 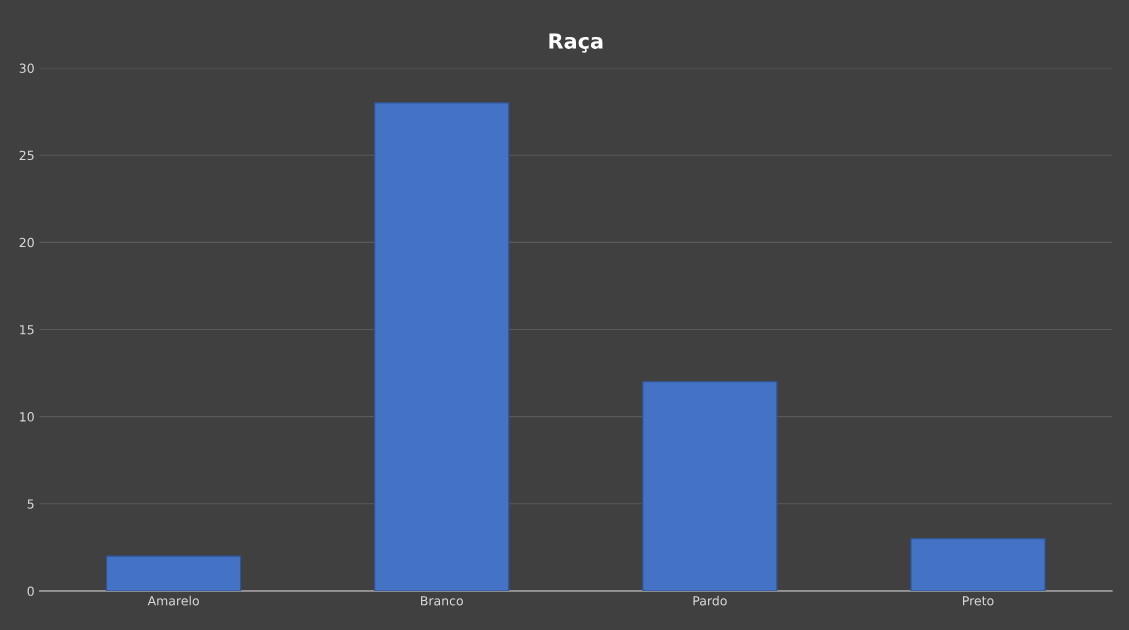 I want to click on y-tick-label: 0, so click(x=30, y=591).